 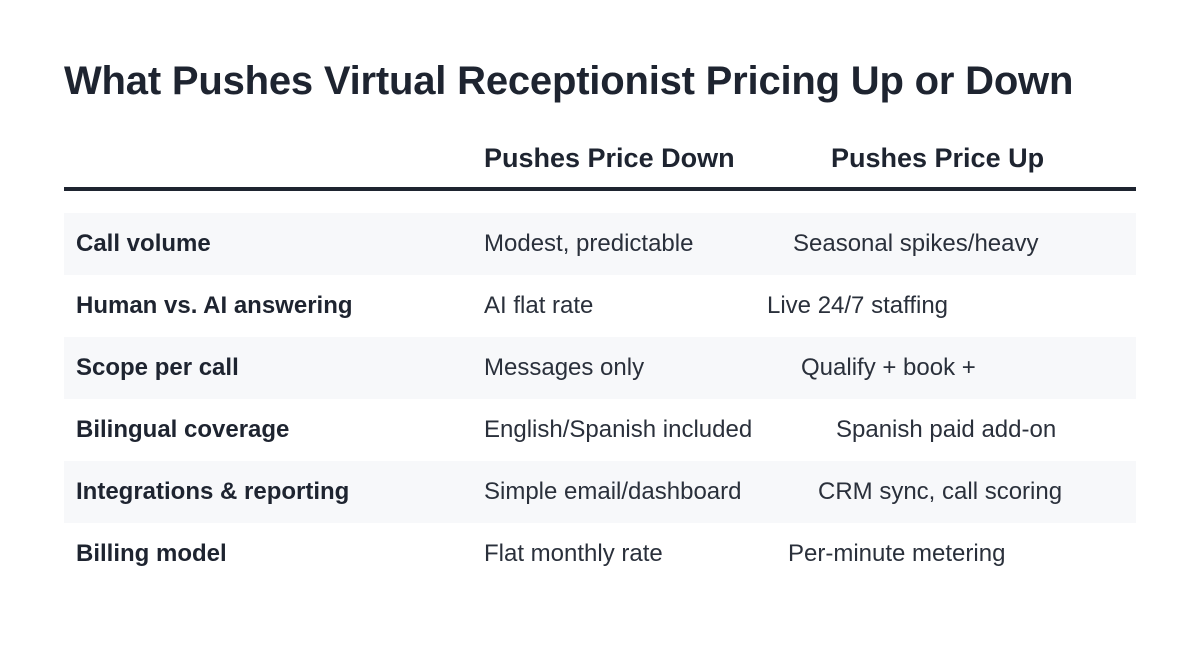 I want to click on price-up-cell: Seasonal spikes/heavy, so click(x=916, y=243).